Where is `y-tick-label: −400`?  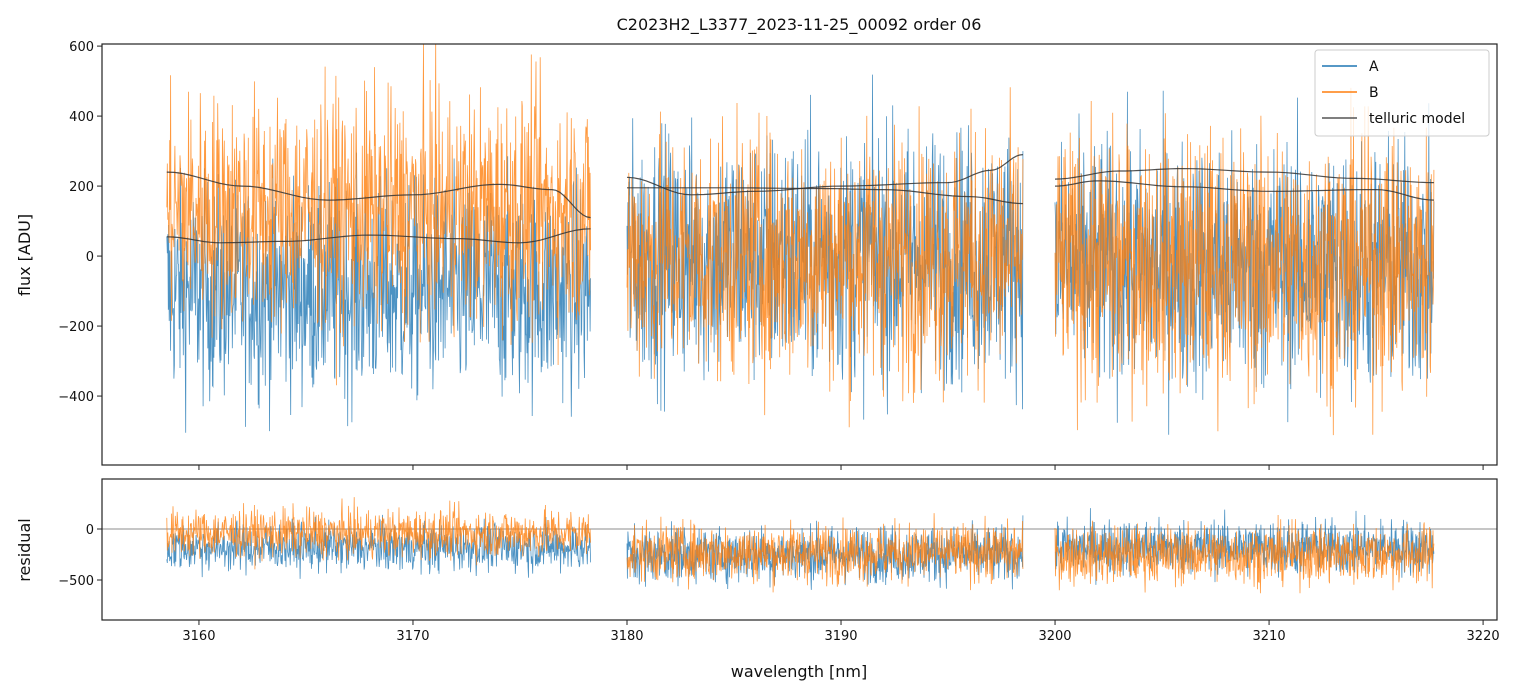
y-tick-label: −400 is located at coordinates (76, 397).